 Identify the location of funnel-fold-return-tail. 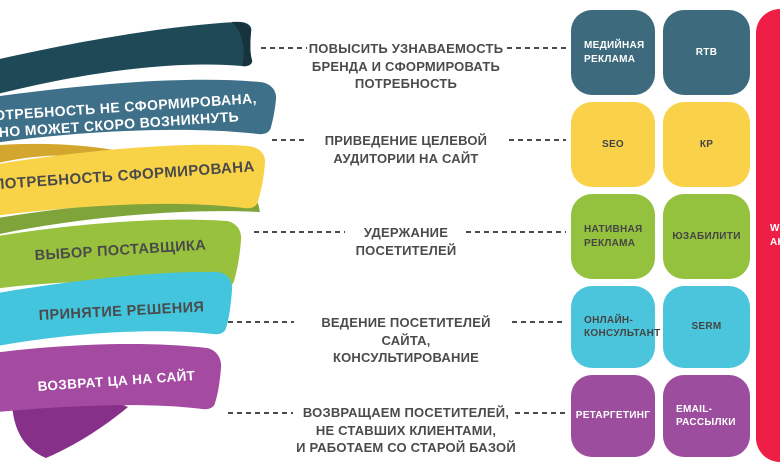
(70, 427).